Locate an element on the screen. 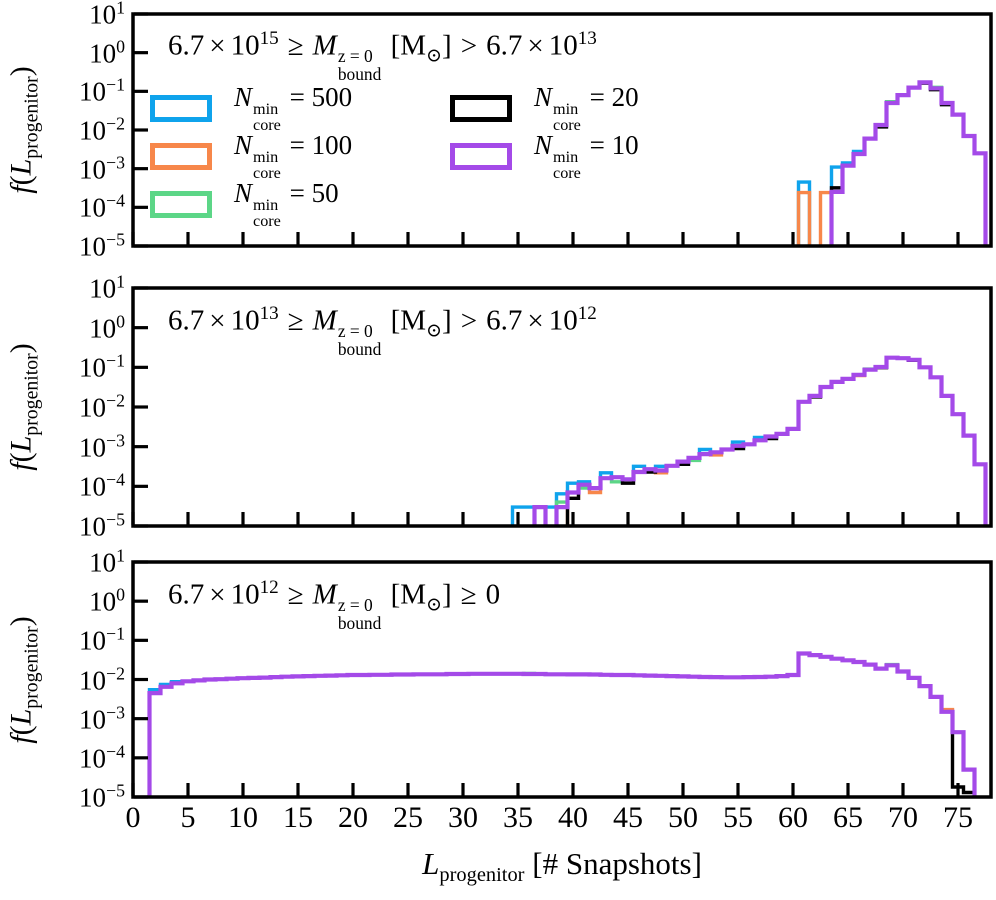 This screenshot has height=900, width=996. title-rhs-coeff: 6.7 is located at coordinates (504, 320).